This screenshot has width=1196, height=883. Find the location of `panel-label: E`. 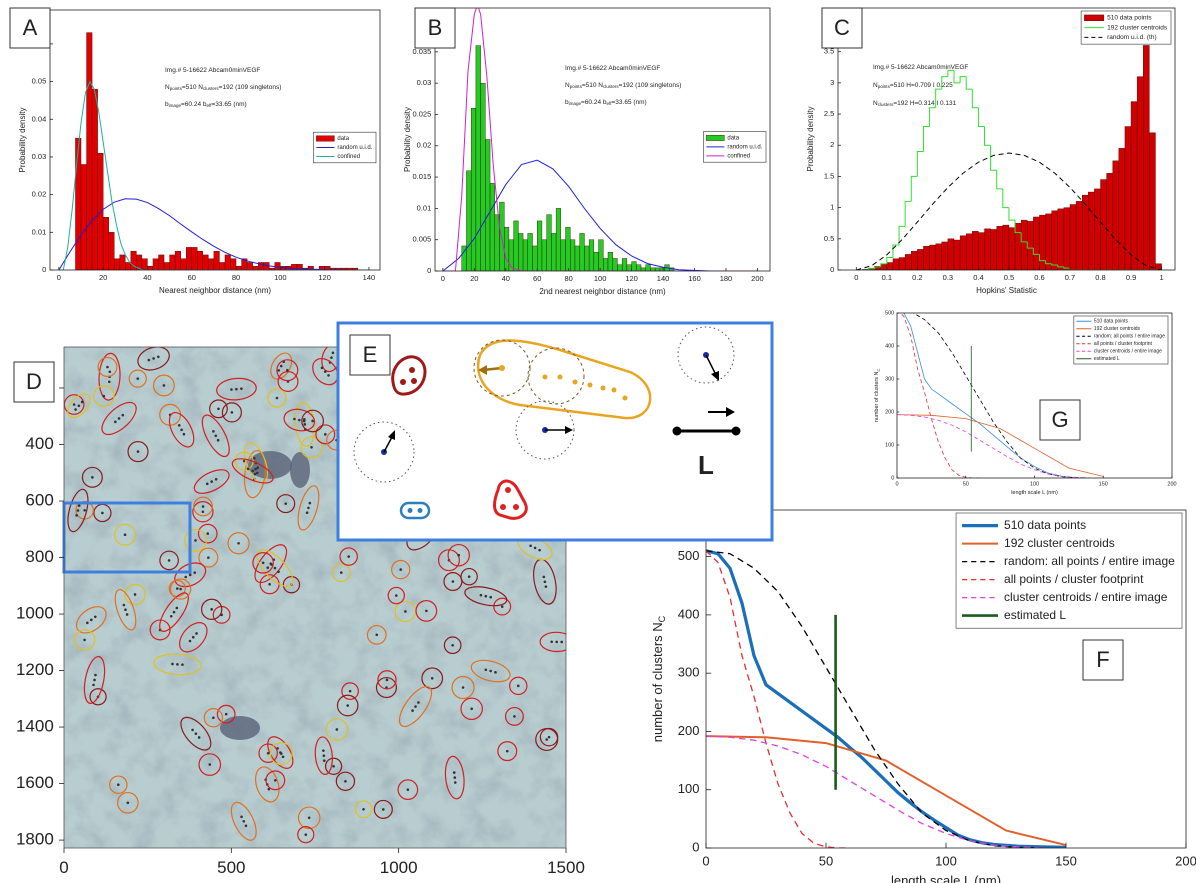

panel-label: E is located at coordinates (370, 354).